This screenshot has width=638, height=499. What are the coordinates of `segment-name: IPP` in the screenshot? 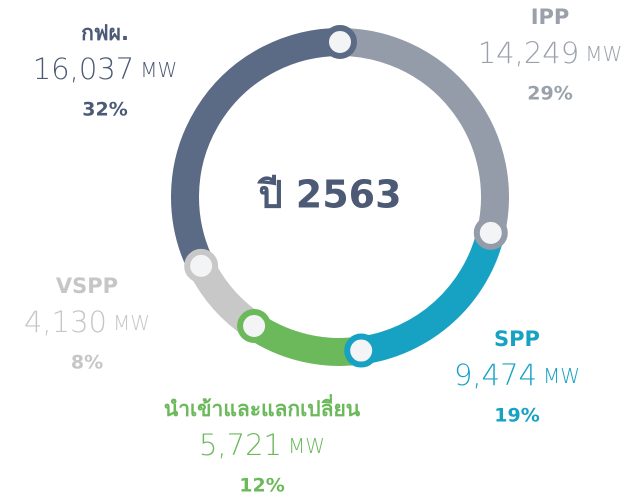 It's located at (550, 17).